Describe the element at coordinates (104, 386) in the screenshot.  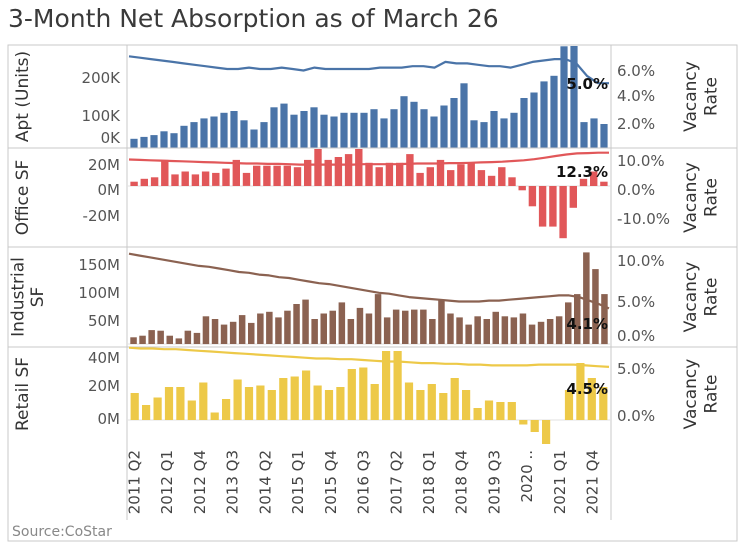
I see `y-tick-label: 20M` at that location.